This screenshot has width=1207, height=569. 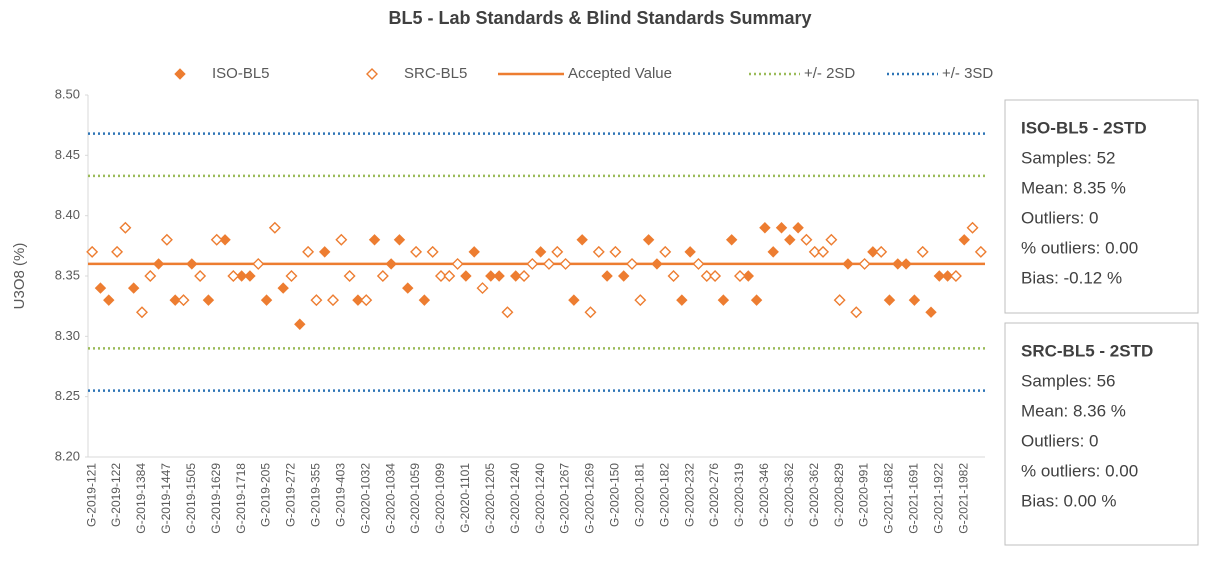 I want to click on legend-label: SRC-BL5, so click(x=435, y=73).